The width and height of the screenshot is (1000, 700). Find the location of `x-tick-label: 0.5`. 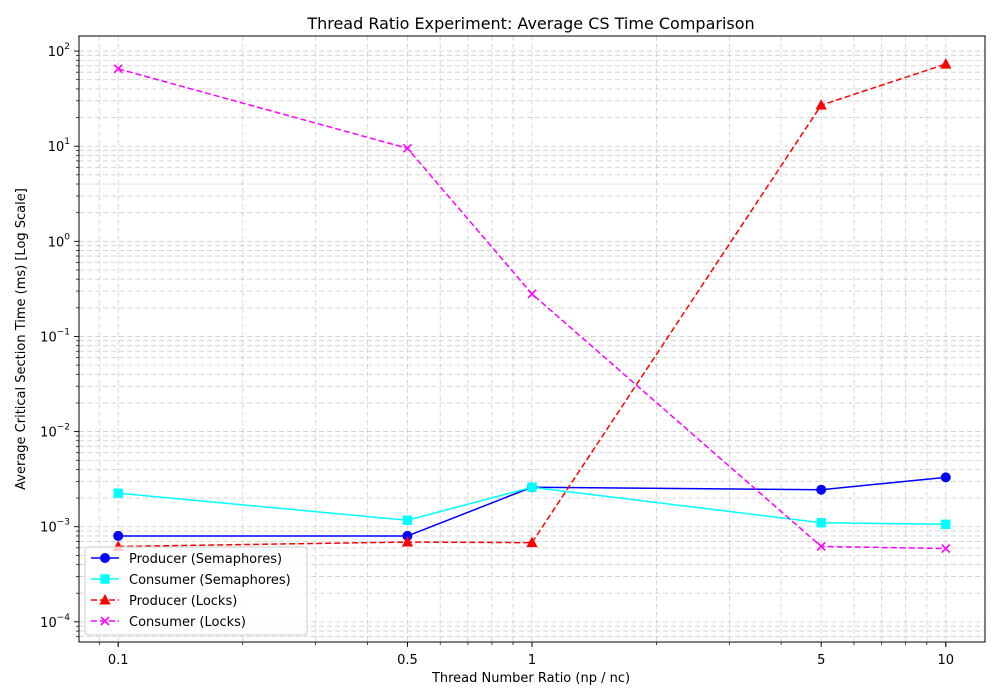

x-tick-label: 0.5 is located at coordinates (407, 660).